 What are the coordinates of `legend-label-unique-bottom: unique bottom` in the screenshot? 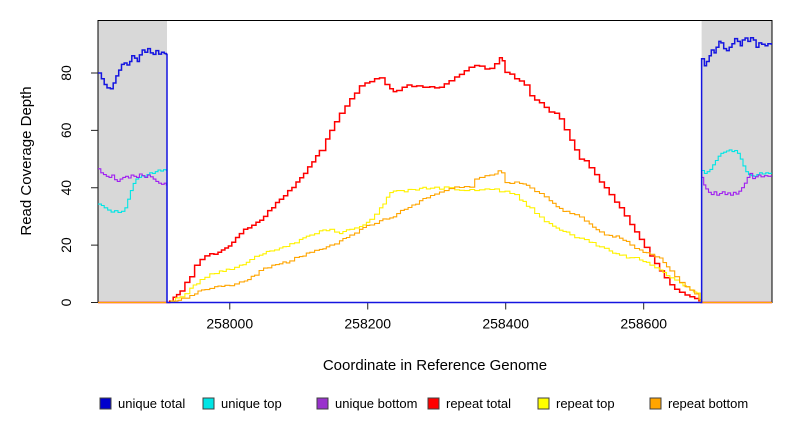 It's located at (376, 403).